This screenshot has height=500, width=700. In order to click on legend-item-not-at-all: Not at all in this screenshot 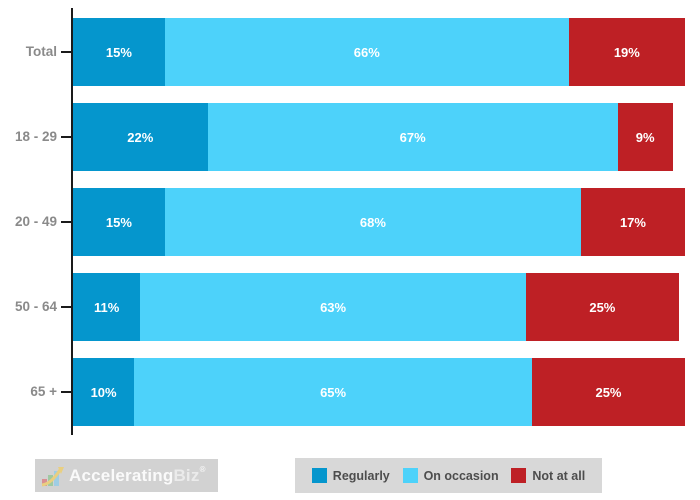, I will do `click(548, 475)`.